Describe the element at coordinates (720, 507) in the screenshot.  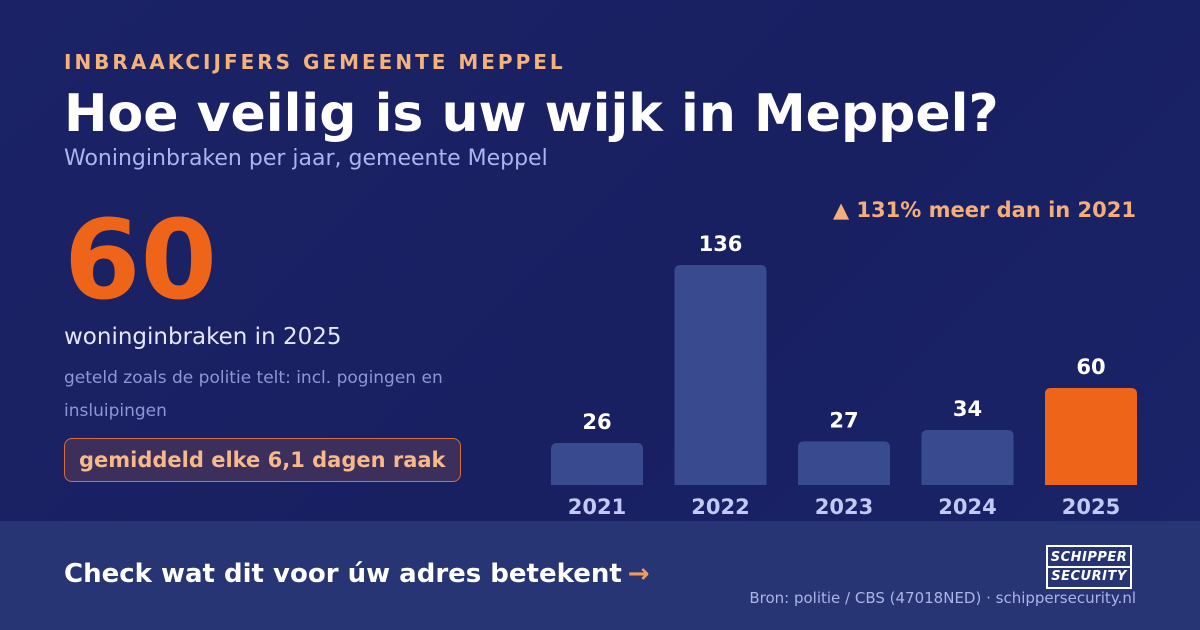
I see `tick-label-2022: 2022` at that location.